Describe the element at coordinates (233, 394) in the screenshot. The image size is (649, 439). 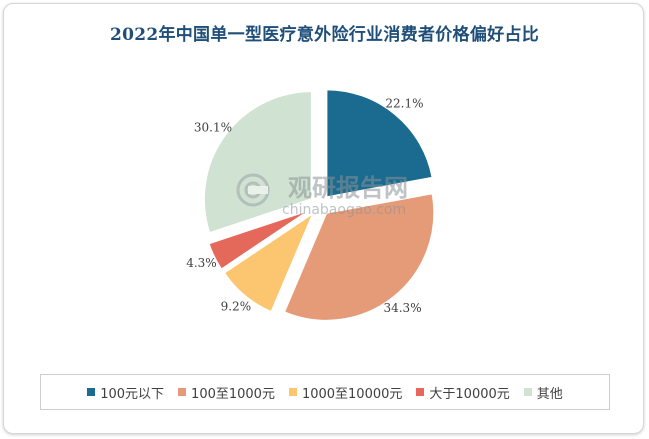
I see `legend-label: 100至1000元` at that location.